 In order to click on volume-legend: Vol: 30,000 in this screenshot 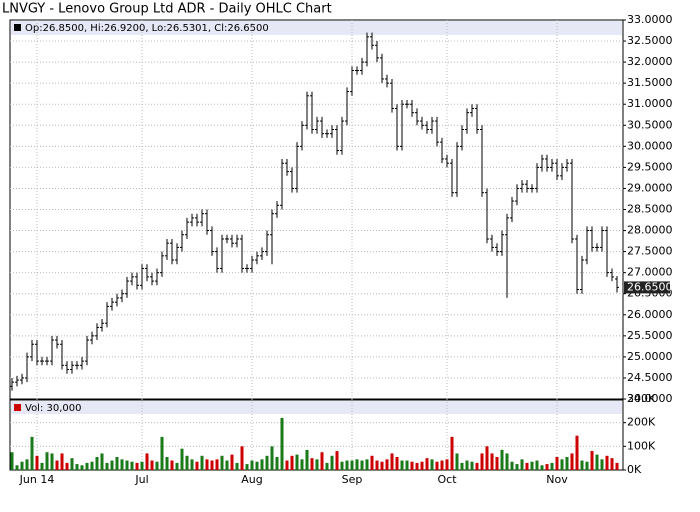, I will do `click(53, 408)`.